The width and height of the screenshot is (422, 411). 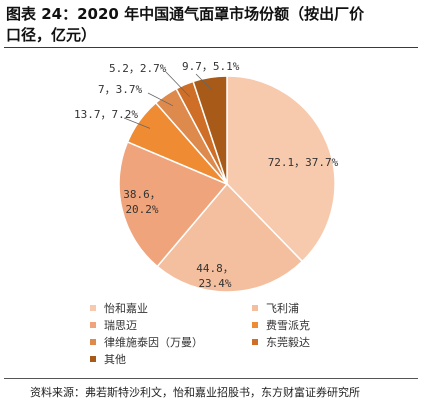 I want to click on legend-label-1: 怡和嘉业, so click(x=126, y=308).